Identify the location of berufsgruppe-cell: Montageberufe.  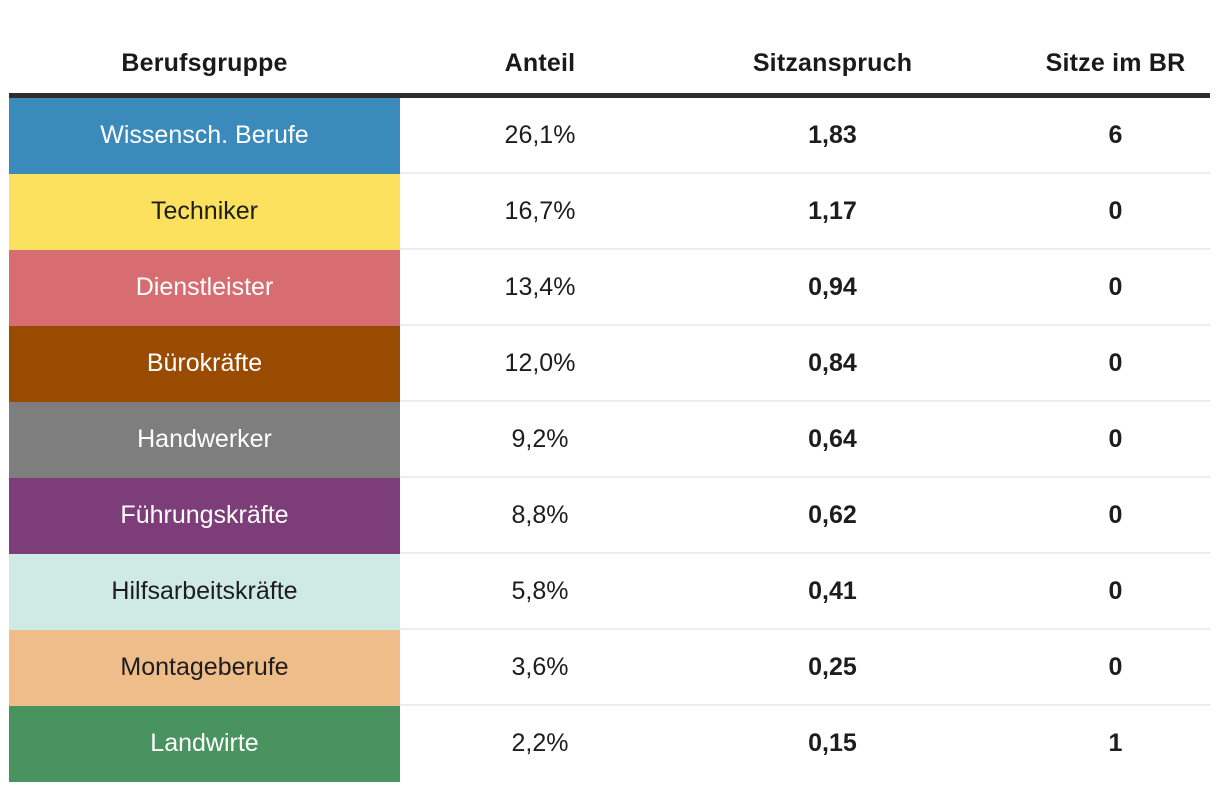
(204, 668).